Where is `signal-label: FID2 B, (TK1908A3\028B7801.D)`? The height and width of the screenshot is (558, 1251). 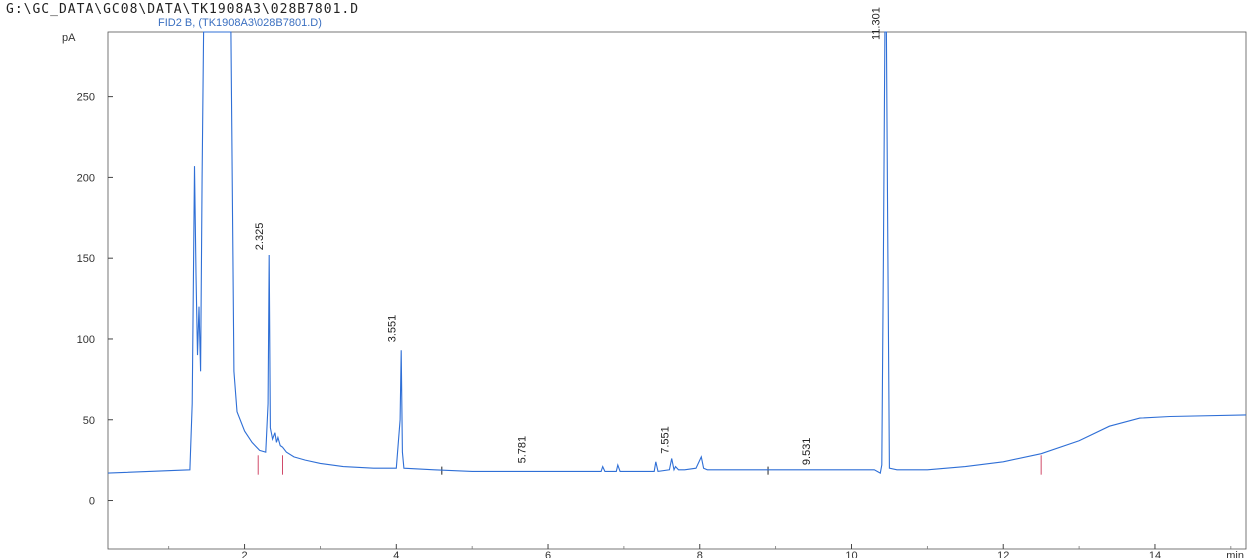 signal-label: FID2 B, (TK1908A3\028B7801.D) is located at coordinates (240, 23).